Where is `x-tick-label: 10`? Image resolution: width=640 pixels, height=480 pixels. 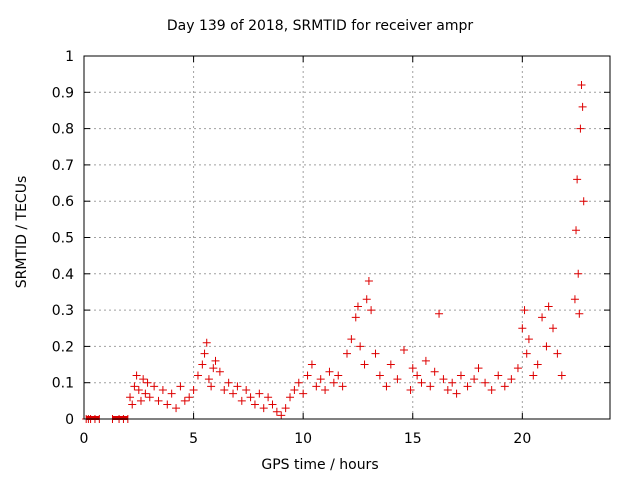 x-tick-label: 10 is located at coordinates (303, 439).